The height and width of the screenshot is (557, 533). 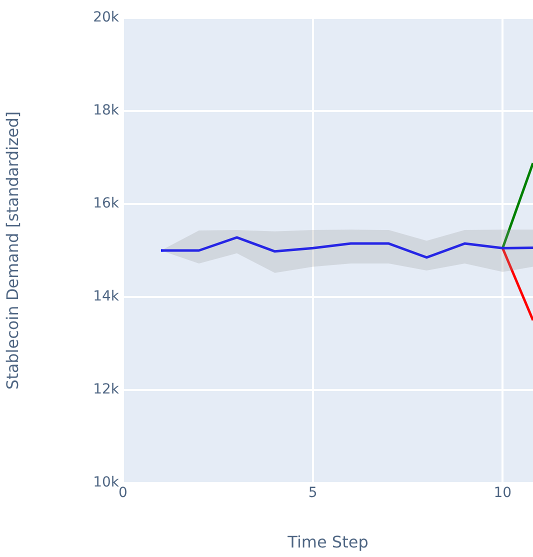 What do you see at coordinates (12, 250) in the screenshot?
I see `y-axis-title: Stablecoin Demand [standardized]` at bounding box center [12, 250].